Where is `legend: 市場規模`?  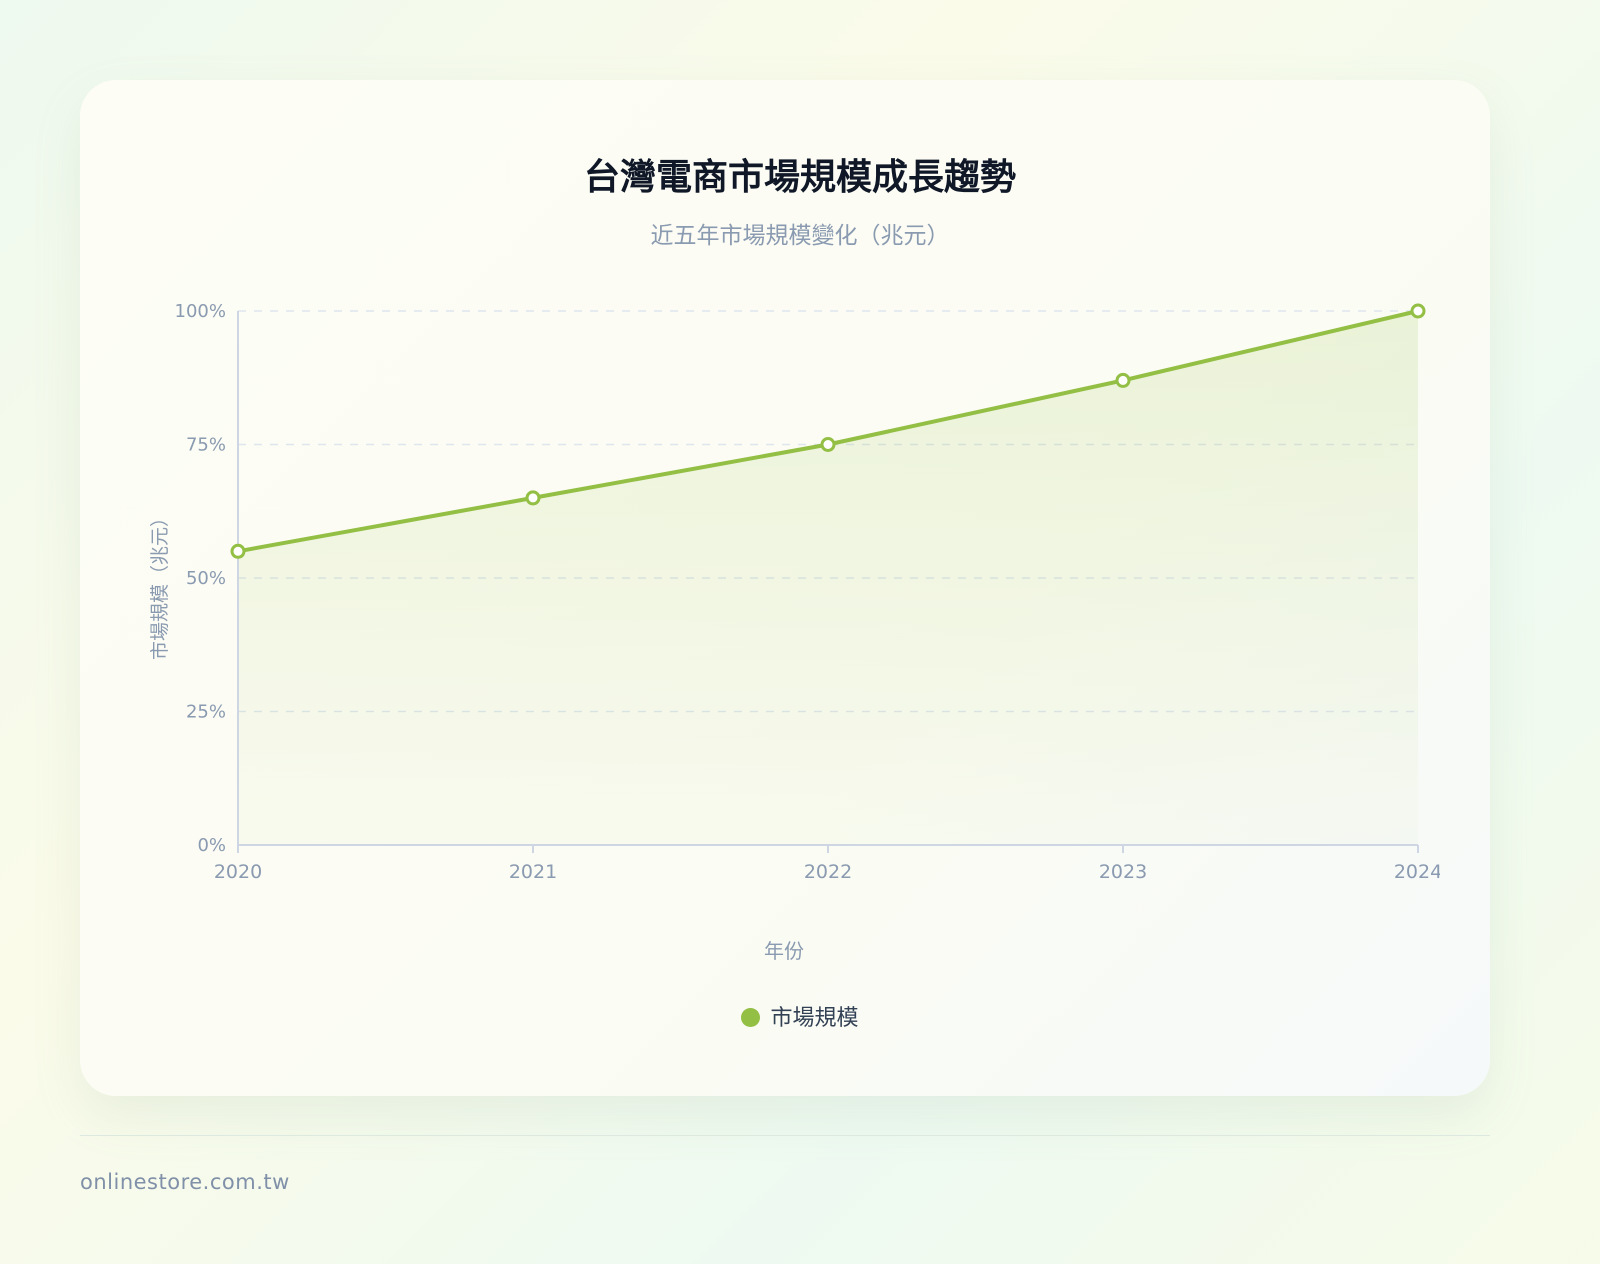
legend: 市場規模 is located at coordinates (800, 1016).